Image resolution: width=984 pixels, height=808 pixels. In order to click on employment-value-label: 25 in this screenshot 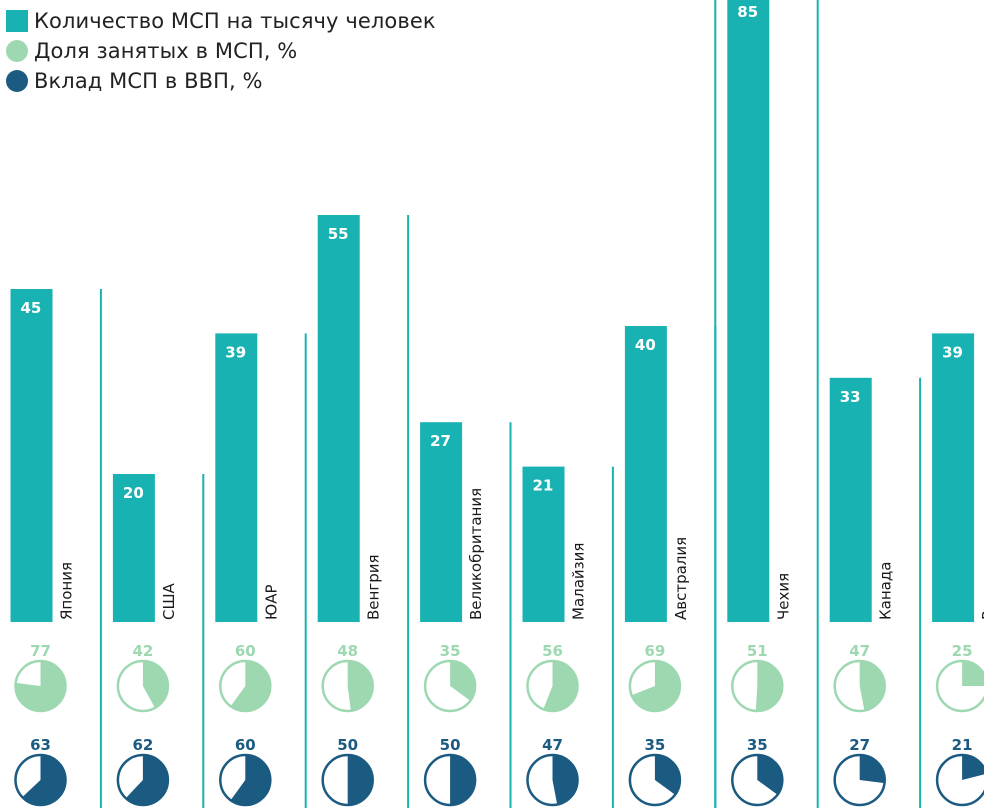, I will do `click(962, 651)`.